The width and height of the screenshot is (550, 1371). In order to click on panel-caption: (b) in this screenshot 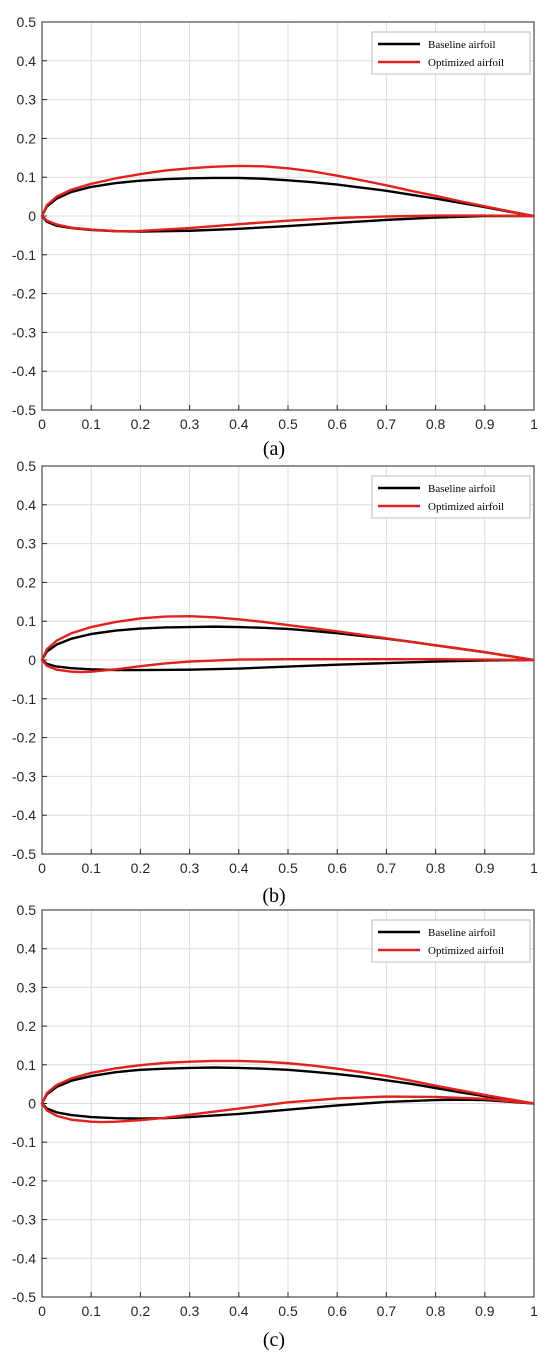, I will do `click(273, 896)`.